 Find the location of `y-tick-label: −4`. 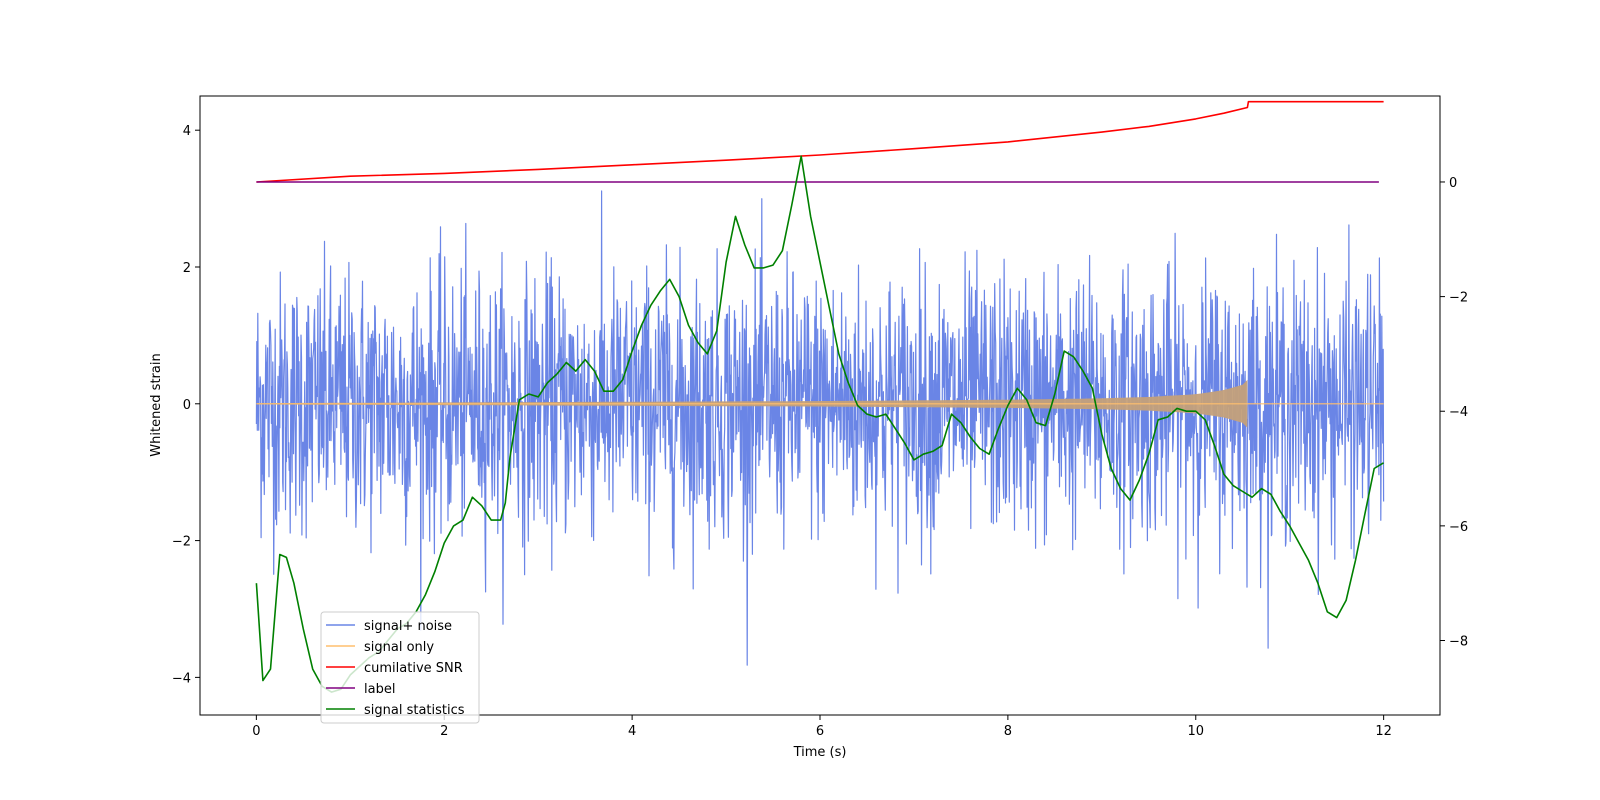

y-tick-label: −4 is located at coordinates (181, 678).